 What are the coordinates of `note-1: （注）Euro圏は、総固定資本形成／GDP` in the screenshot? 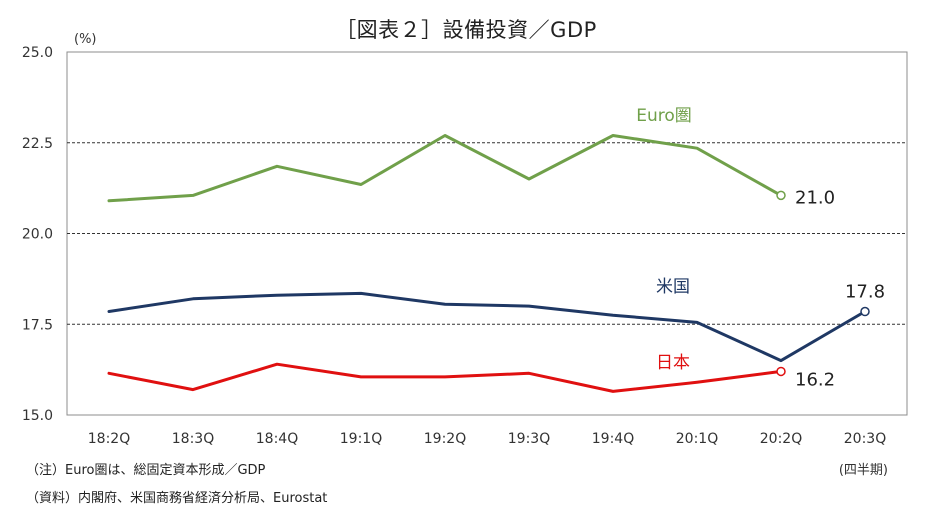 It's located at (146, 470).